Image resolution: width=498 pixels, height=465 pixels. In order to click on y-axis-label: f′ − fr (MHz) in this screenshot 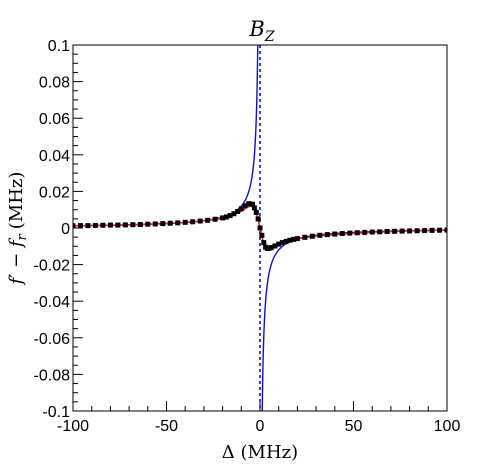, I will do `click(18, 229)`.